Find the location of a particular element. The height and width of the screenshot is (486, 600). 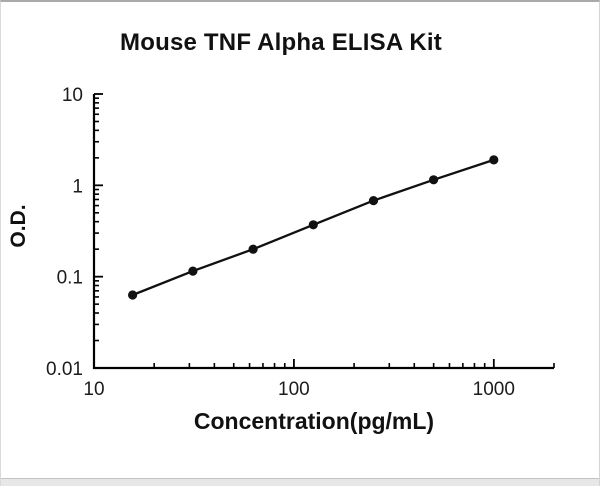

y-tick-label: 0.01 is located at coordinates (64, 369).